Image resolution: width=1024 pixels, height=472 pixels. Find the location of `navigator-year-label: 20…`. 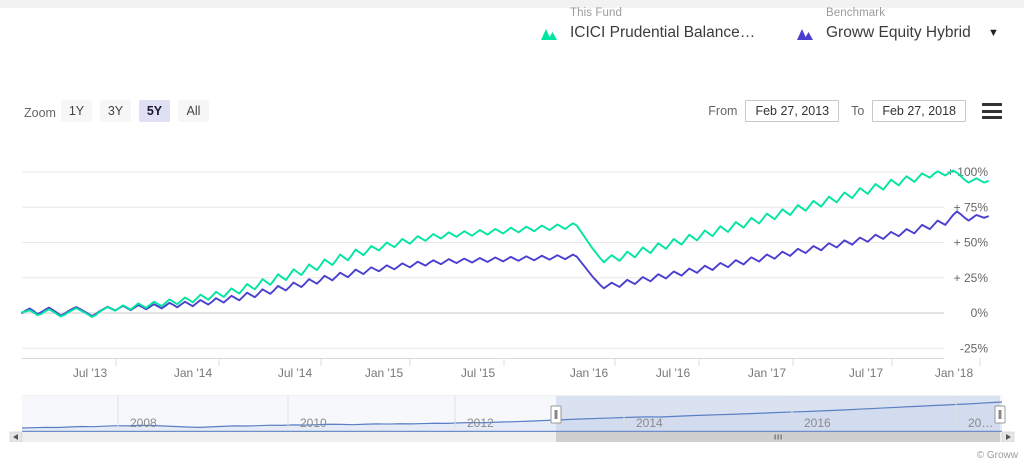

navigator-year-label: 20… is located at coordinates (980, 423).